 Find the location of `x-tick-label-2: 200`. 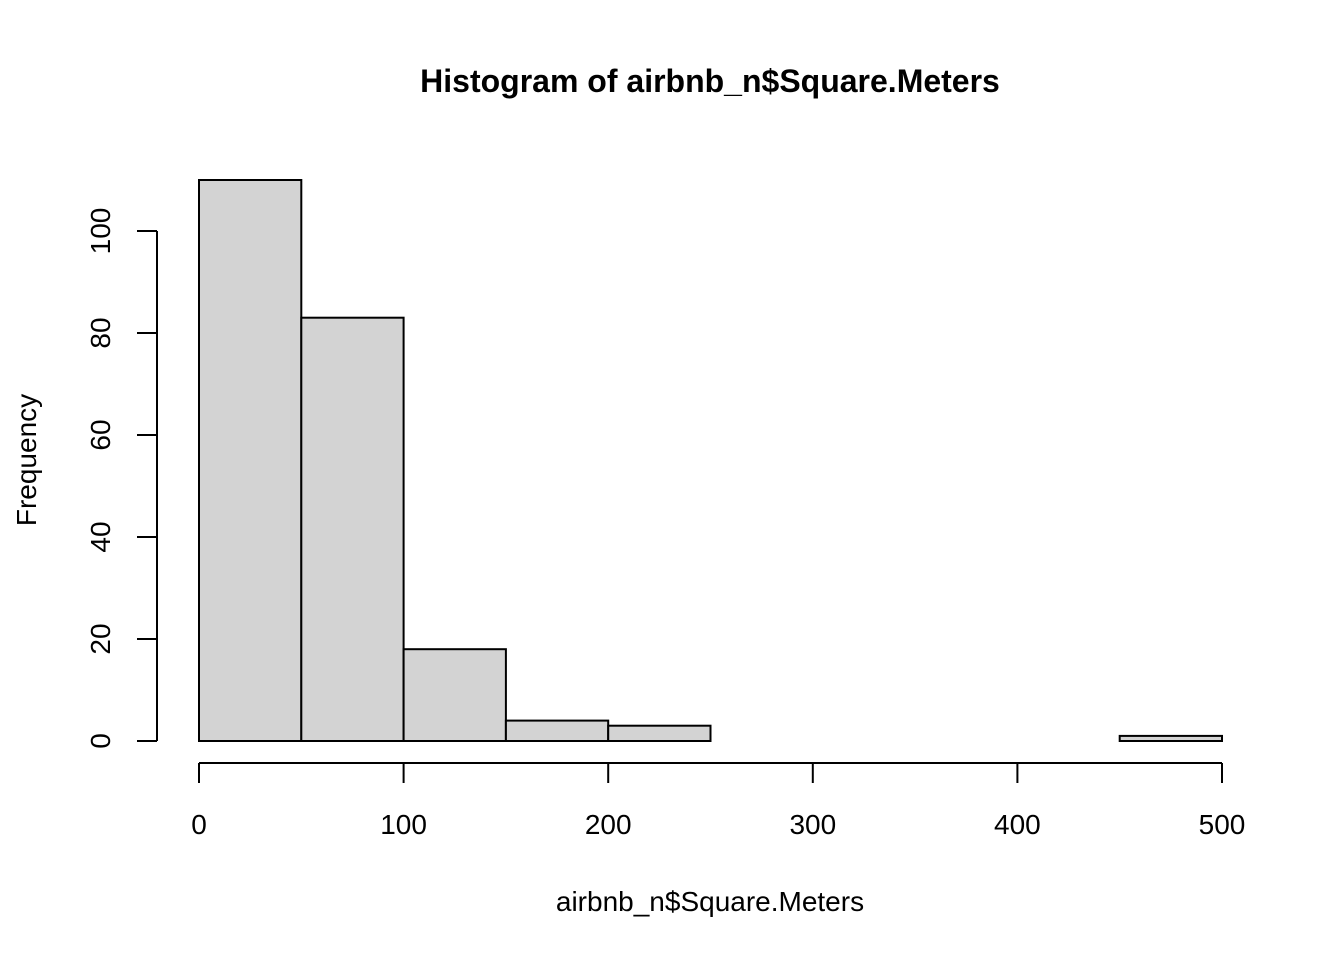

x-tick-label-2: 200 is located at coordinates (608, 824).